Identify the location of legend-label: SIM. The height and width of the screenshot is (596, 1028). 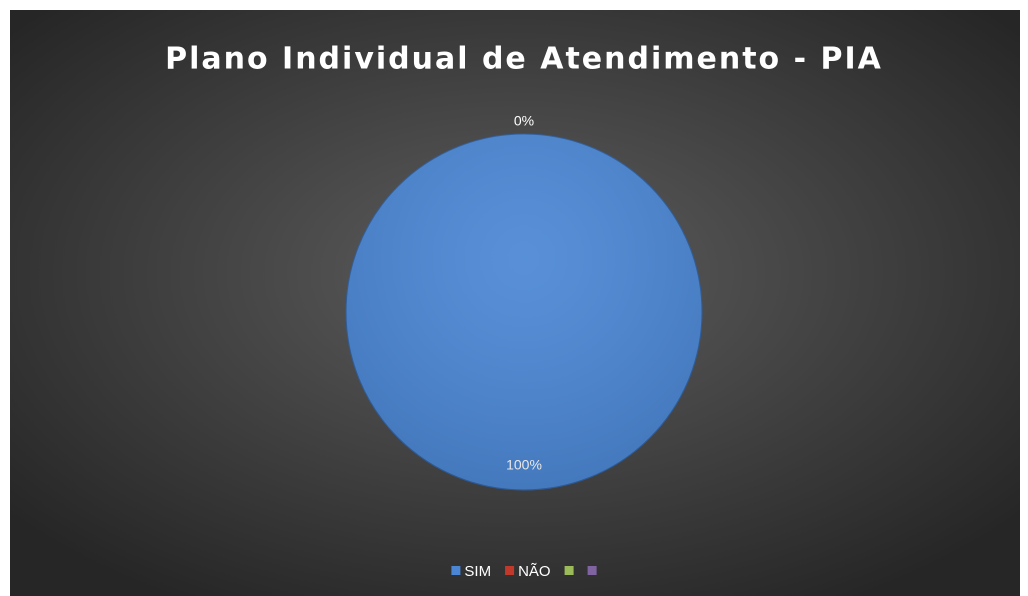
(477, 571).